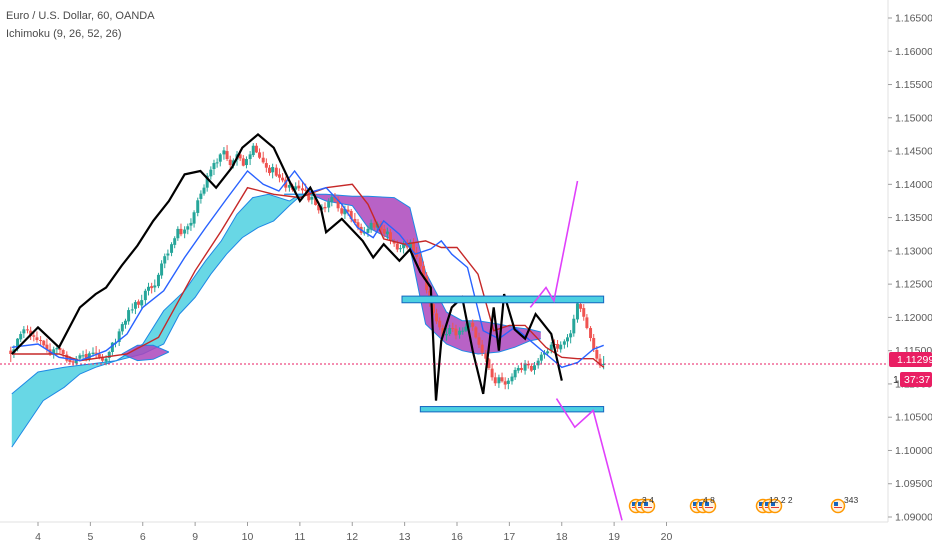 This screenshot has width=932, height=550. What do you see at coordinates (648, 500) in the screenshot?
I see `event-count: 3 4` at bounding box center [648, 500].